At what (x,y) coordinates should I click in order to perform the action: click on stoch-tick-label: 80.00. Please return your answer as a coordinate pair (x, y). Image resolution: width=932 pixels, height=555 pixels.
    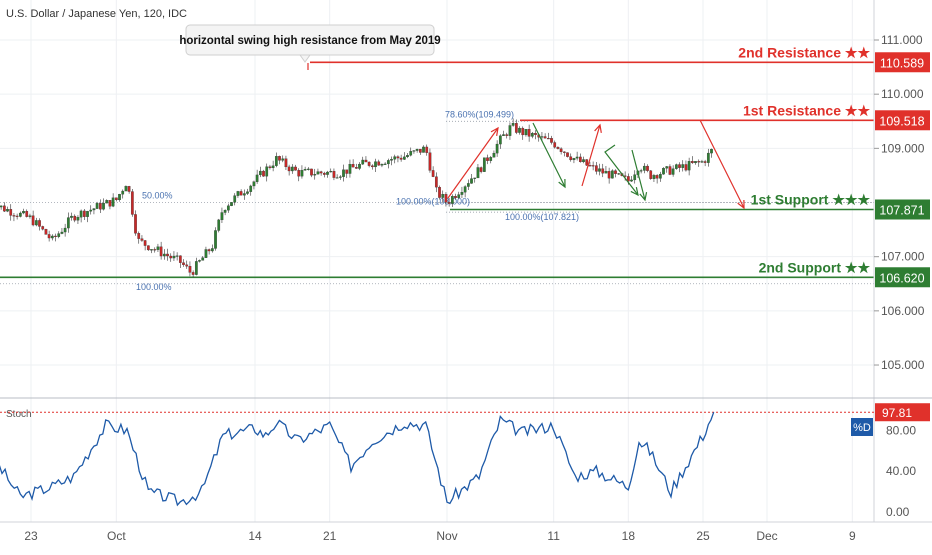
    Looking at the image, I should click on (901, 430).